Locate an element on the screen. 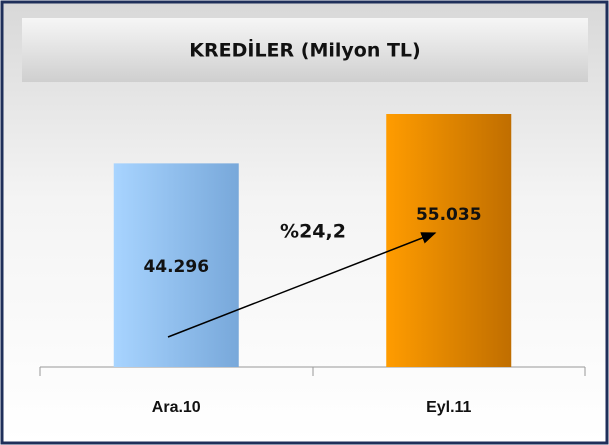 This screenshot has width=609, height=445. value-label: 55.035 is located at coordinates (449, 215).